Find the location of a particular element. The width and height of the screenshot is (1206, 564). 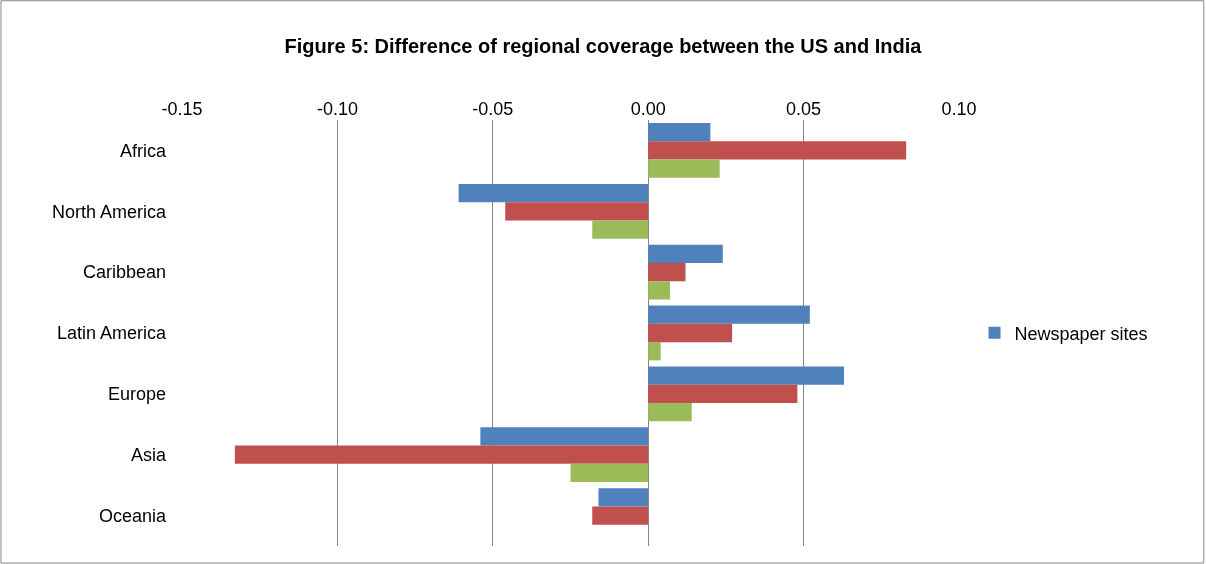

x-tick-label: 0.10 is located at coordinates (959, 109).